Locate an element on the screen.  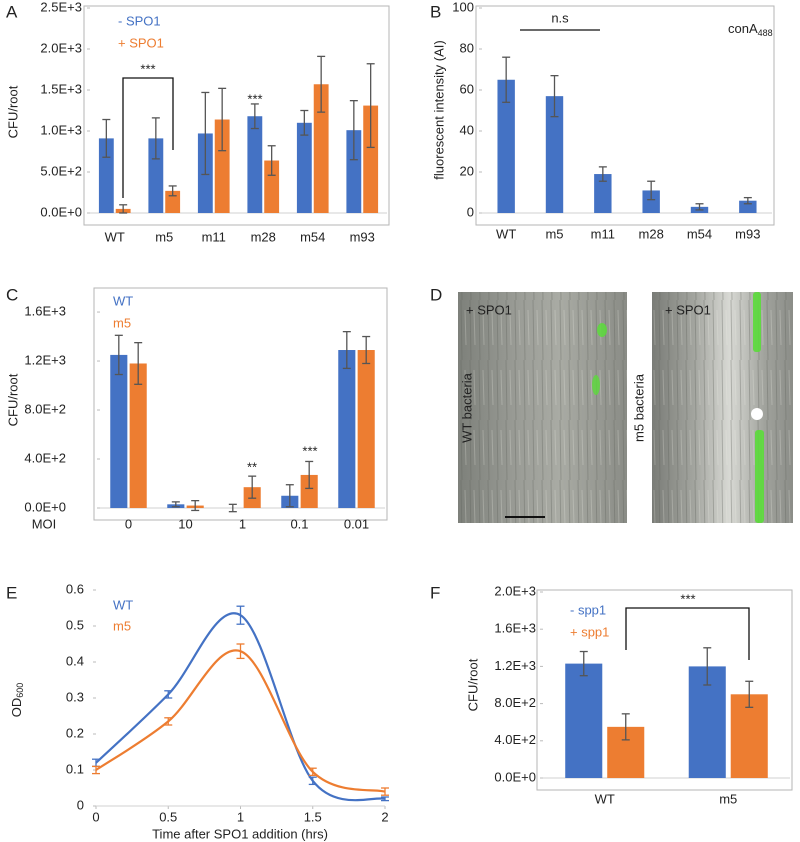
micrograph-panel: + SPO1 + SPO1 WT bacteria m5 bacteria is located at coordinates (625, 407).